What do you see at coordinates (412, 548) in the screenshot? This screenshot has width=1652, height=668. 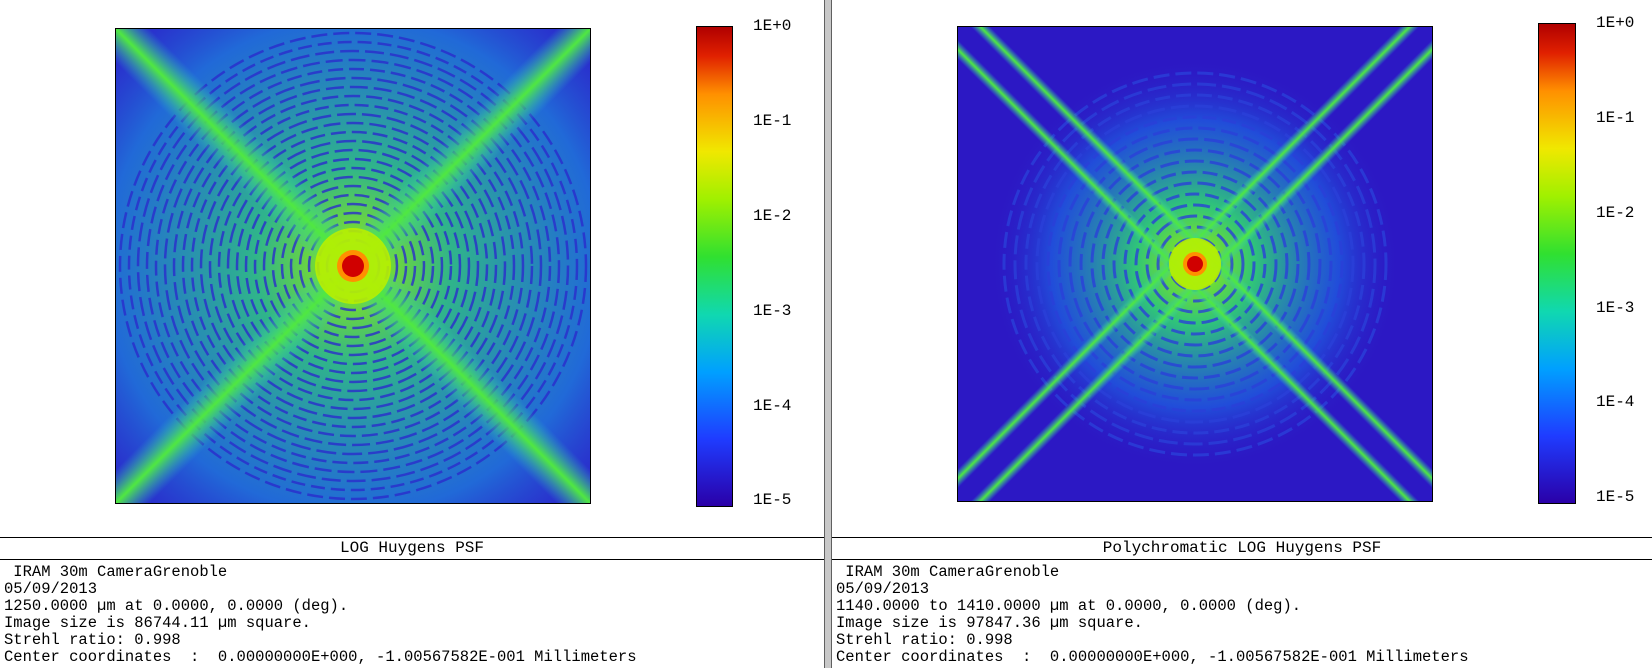 I see `plot-title: LOG Huygens PSF` at bounding box center [412, 548].